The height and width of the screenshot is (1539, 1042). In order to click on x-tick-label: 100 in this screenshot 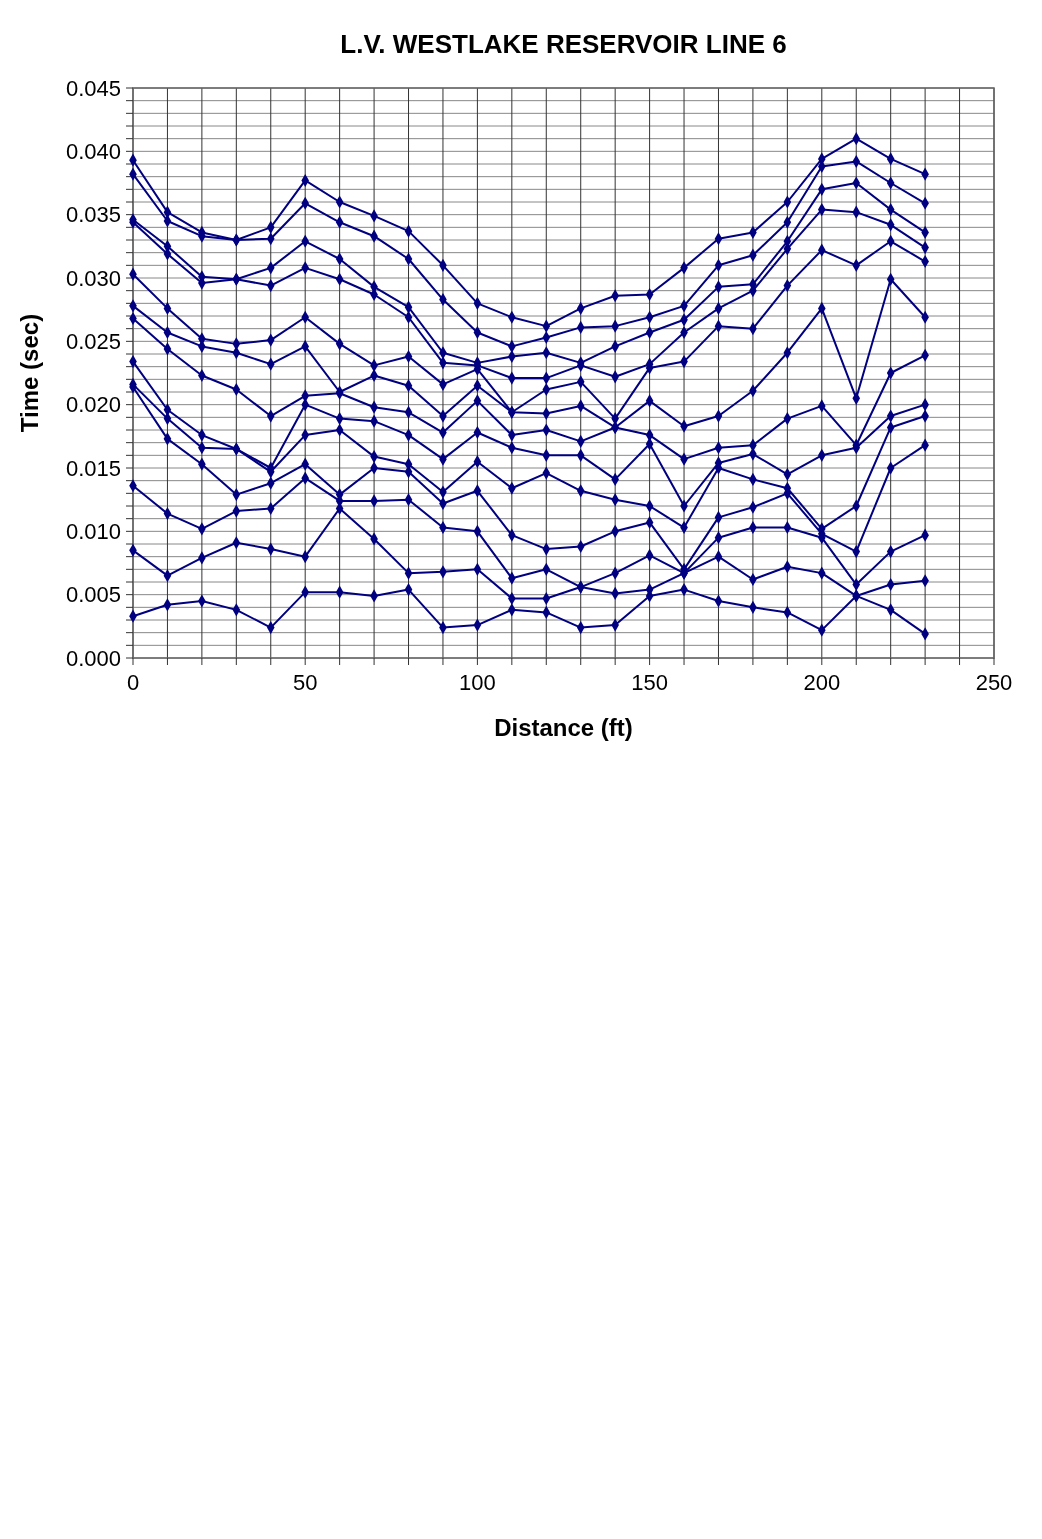, I will do `click(477, 682)`.